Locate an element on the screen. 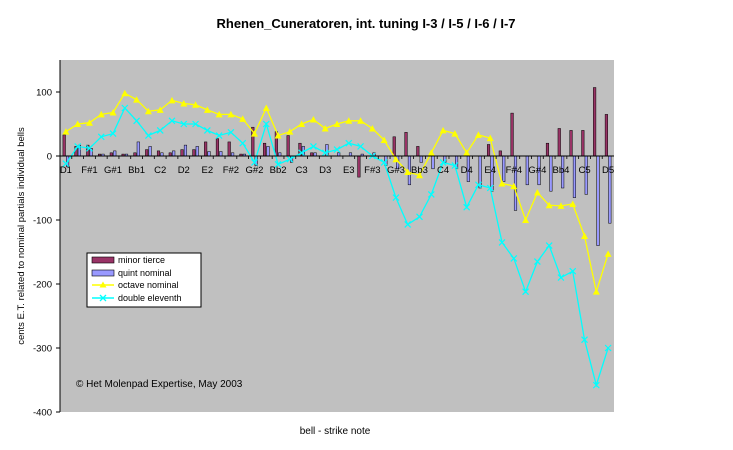 The height and width of the screenshot is (450, 733). x-tick-label: D4 is located at coordinates (467, 170).